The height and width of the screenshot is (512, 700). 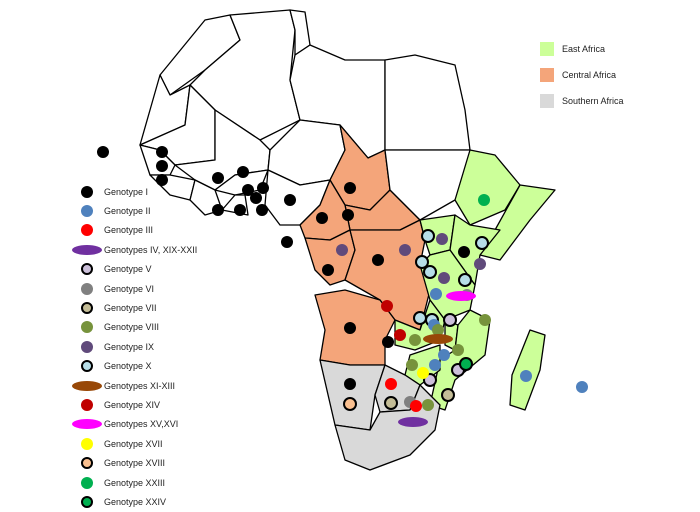 I want to click on region-legend: East Africa Central Africa Southern Africa, so click(x=615, y=75).